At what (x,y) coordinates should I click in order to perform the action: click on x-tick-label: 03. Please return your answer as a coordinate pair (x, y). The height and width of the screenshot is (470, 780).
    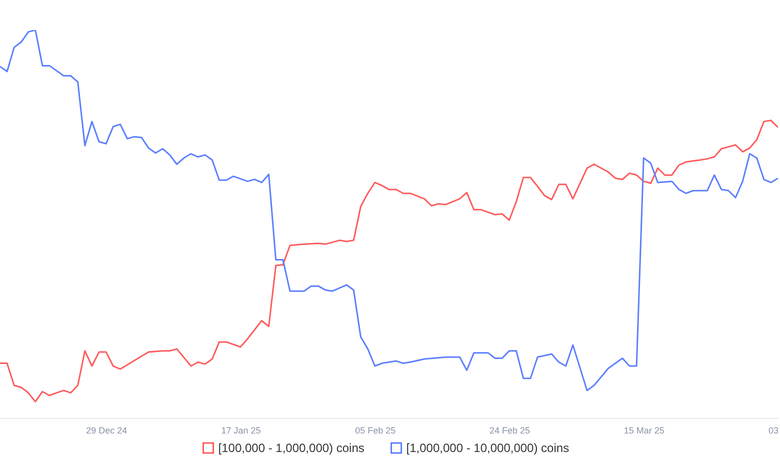
    Looking at the image, I should click on (773, 431).